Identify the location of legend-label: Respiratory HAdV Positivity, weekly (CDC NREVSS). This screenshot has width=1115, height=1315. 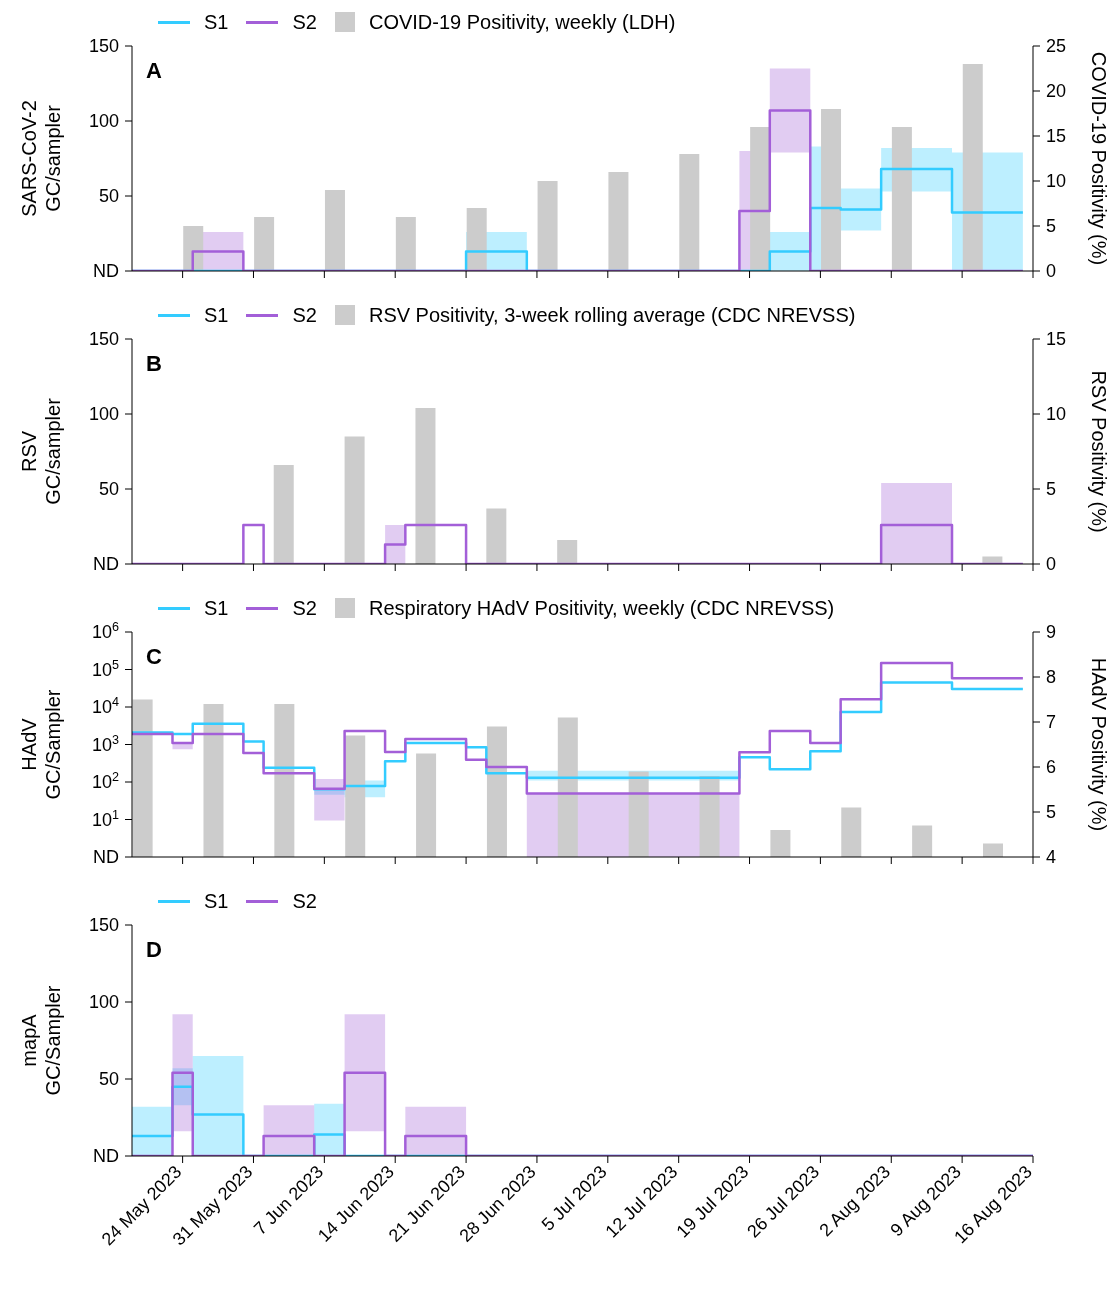
(601, 608).